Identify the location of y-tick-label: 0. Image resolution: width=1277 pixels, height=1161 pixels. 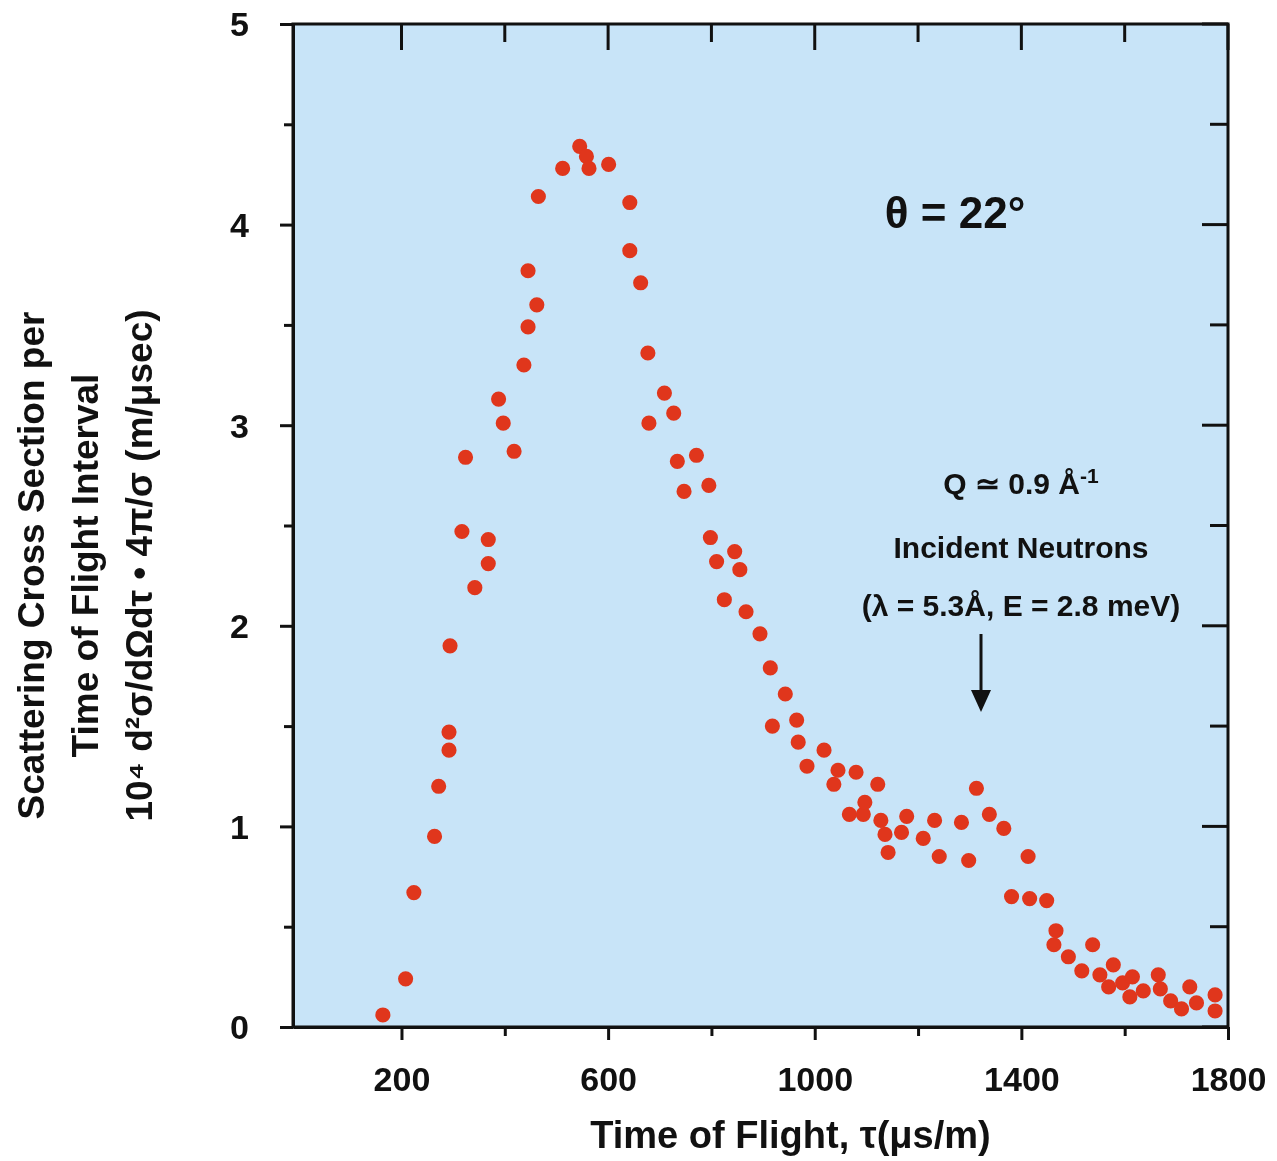
(239, 1027).